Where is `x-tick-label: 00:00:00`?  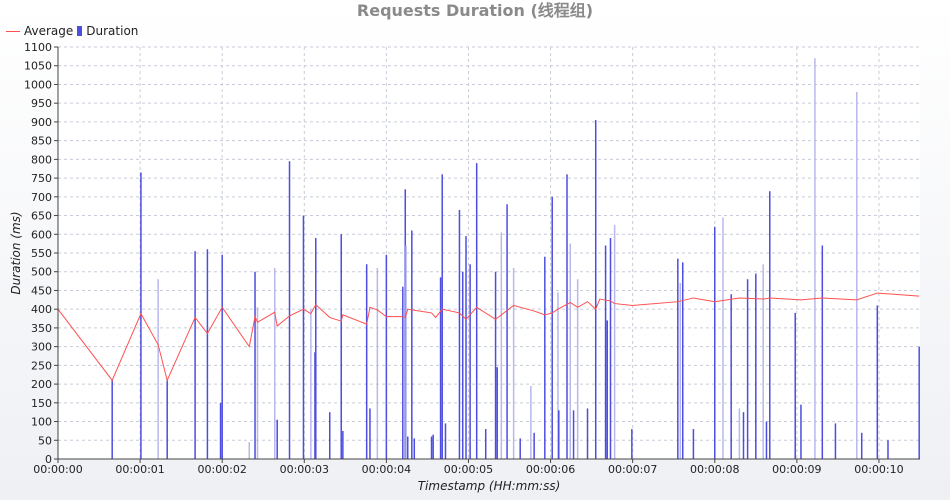
x-tick-label: 00:00:00 is located at coordinates (57, 469).